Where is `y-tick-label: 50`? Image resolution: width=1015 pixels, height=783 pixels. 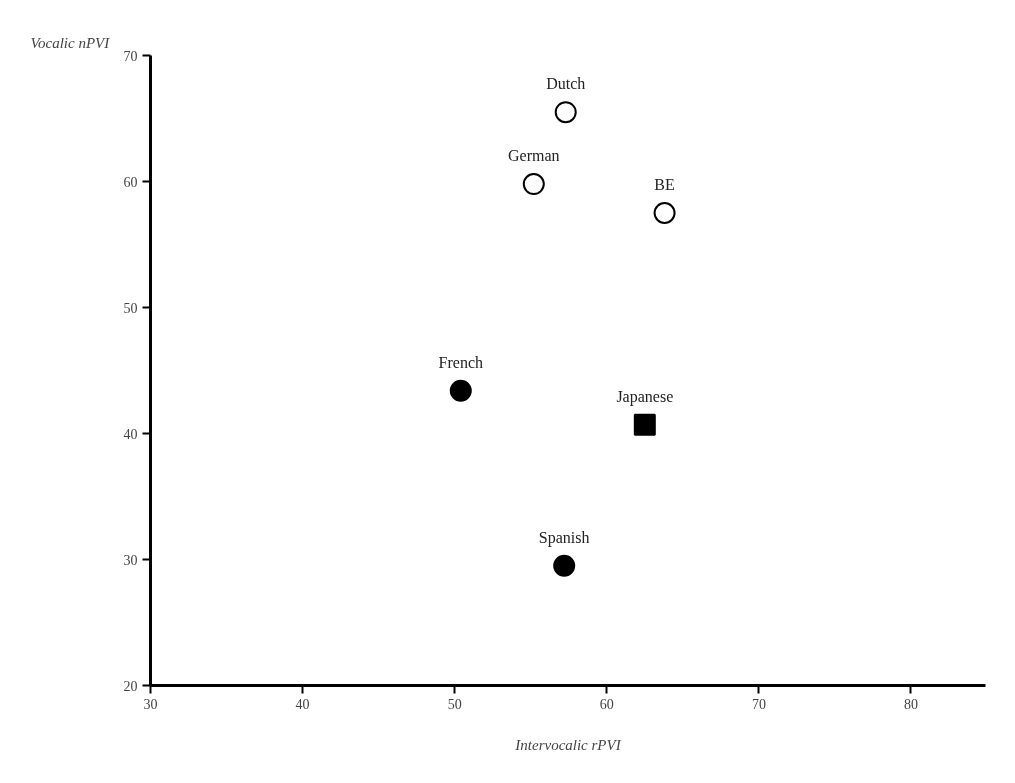 y-tick-label: 50 is located at coordinates (130, 308).